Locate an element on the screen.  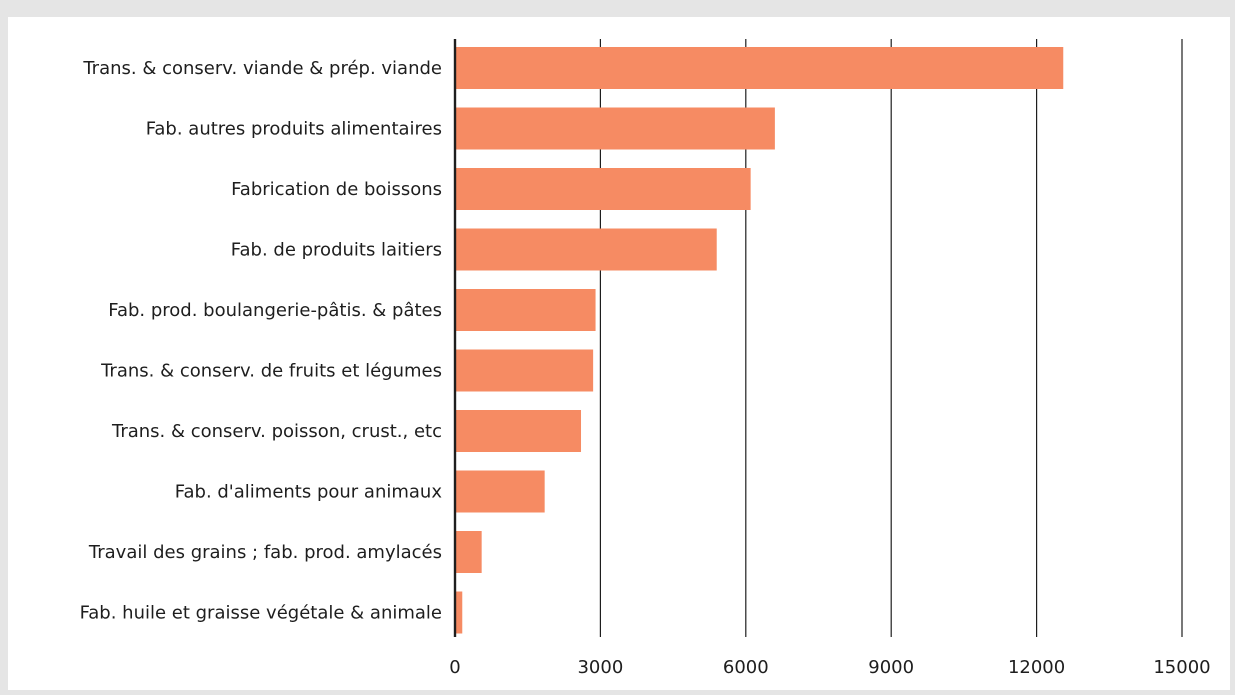
category-label: Fab. autres produits alimentaires is located at coordinates (294, 129).